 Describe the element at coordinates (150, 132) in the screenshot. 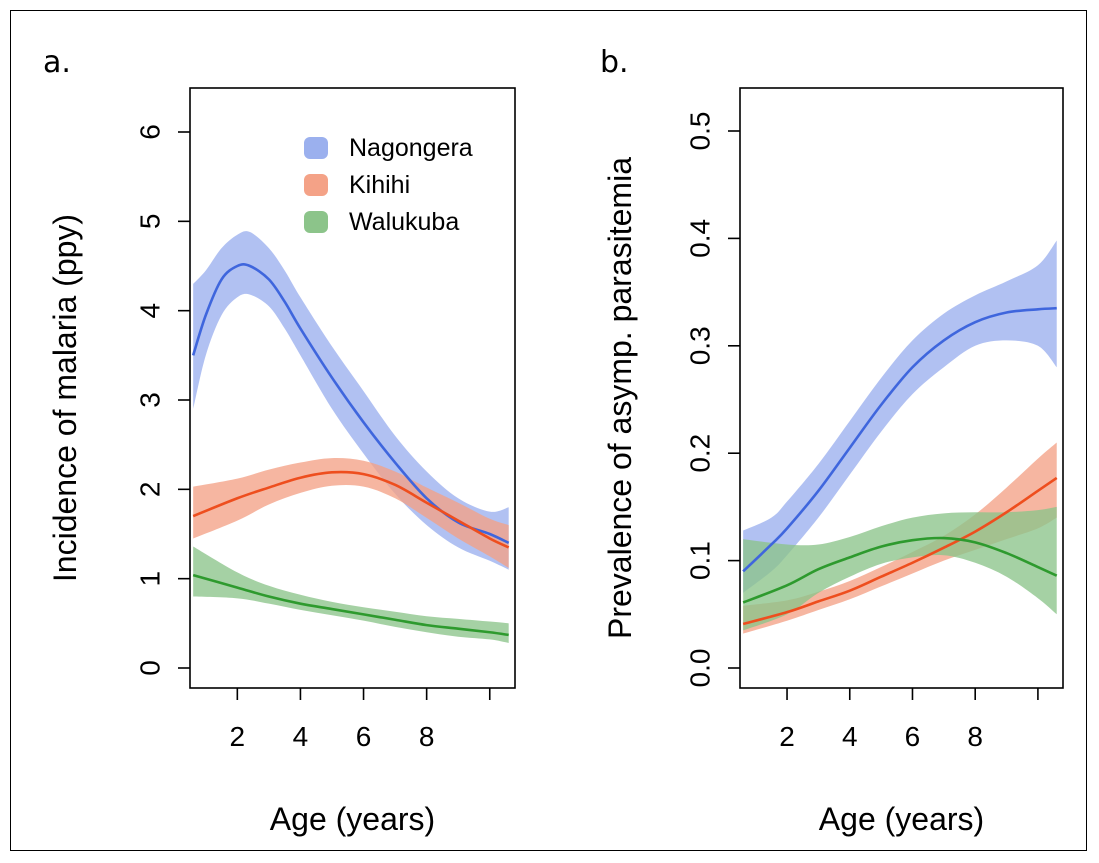

I see `y-tick-label: 6` at that location.